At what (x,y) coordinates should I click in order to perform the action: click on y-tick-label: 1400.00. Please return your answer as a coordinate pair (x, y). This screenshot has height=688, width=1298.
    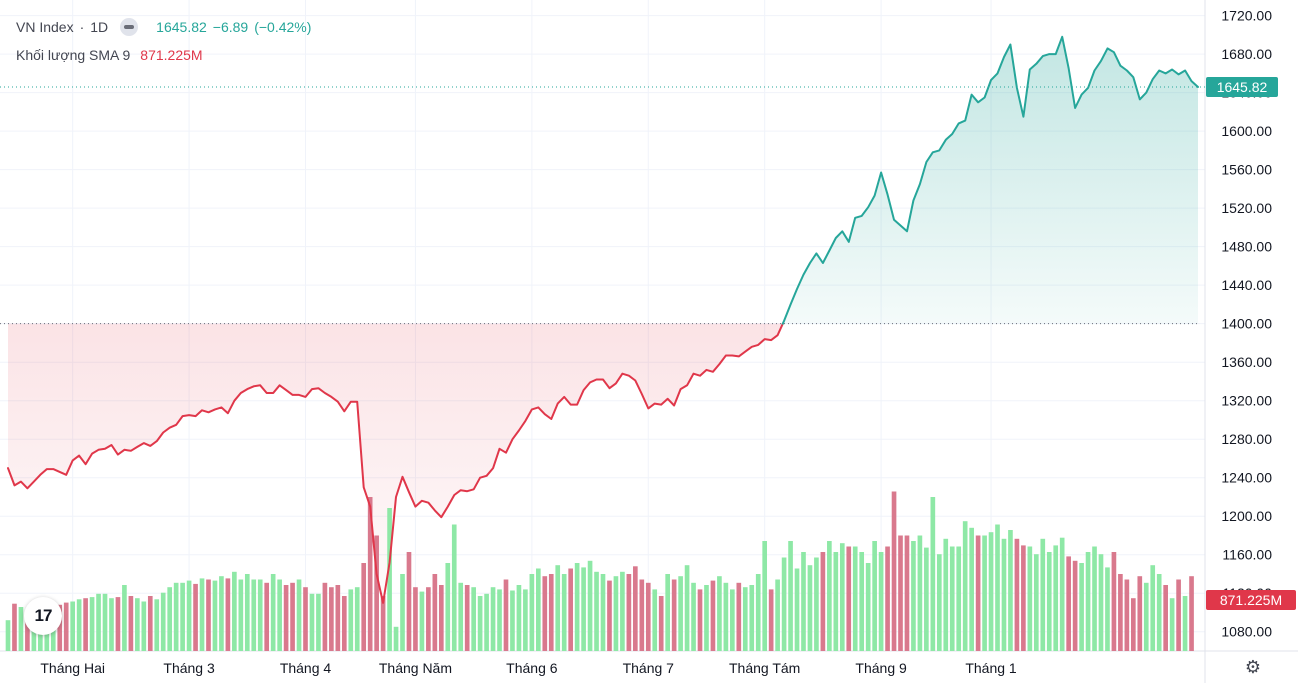
    Looking at the image, I should click on (1246, 324).